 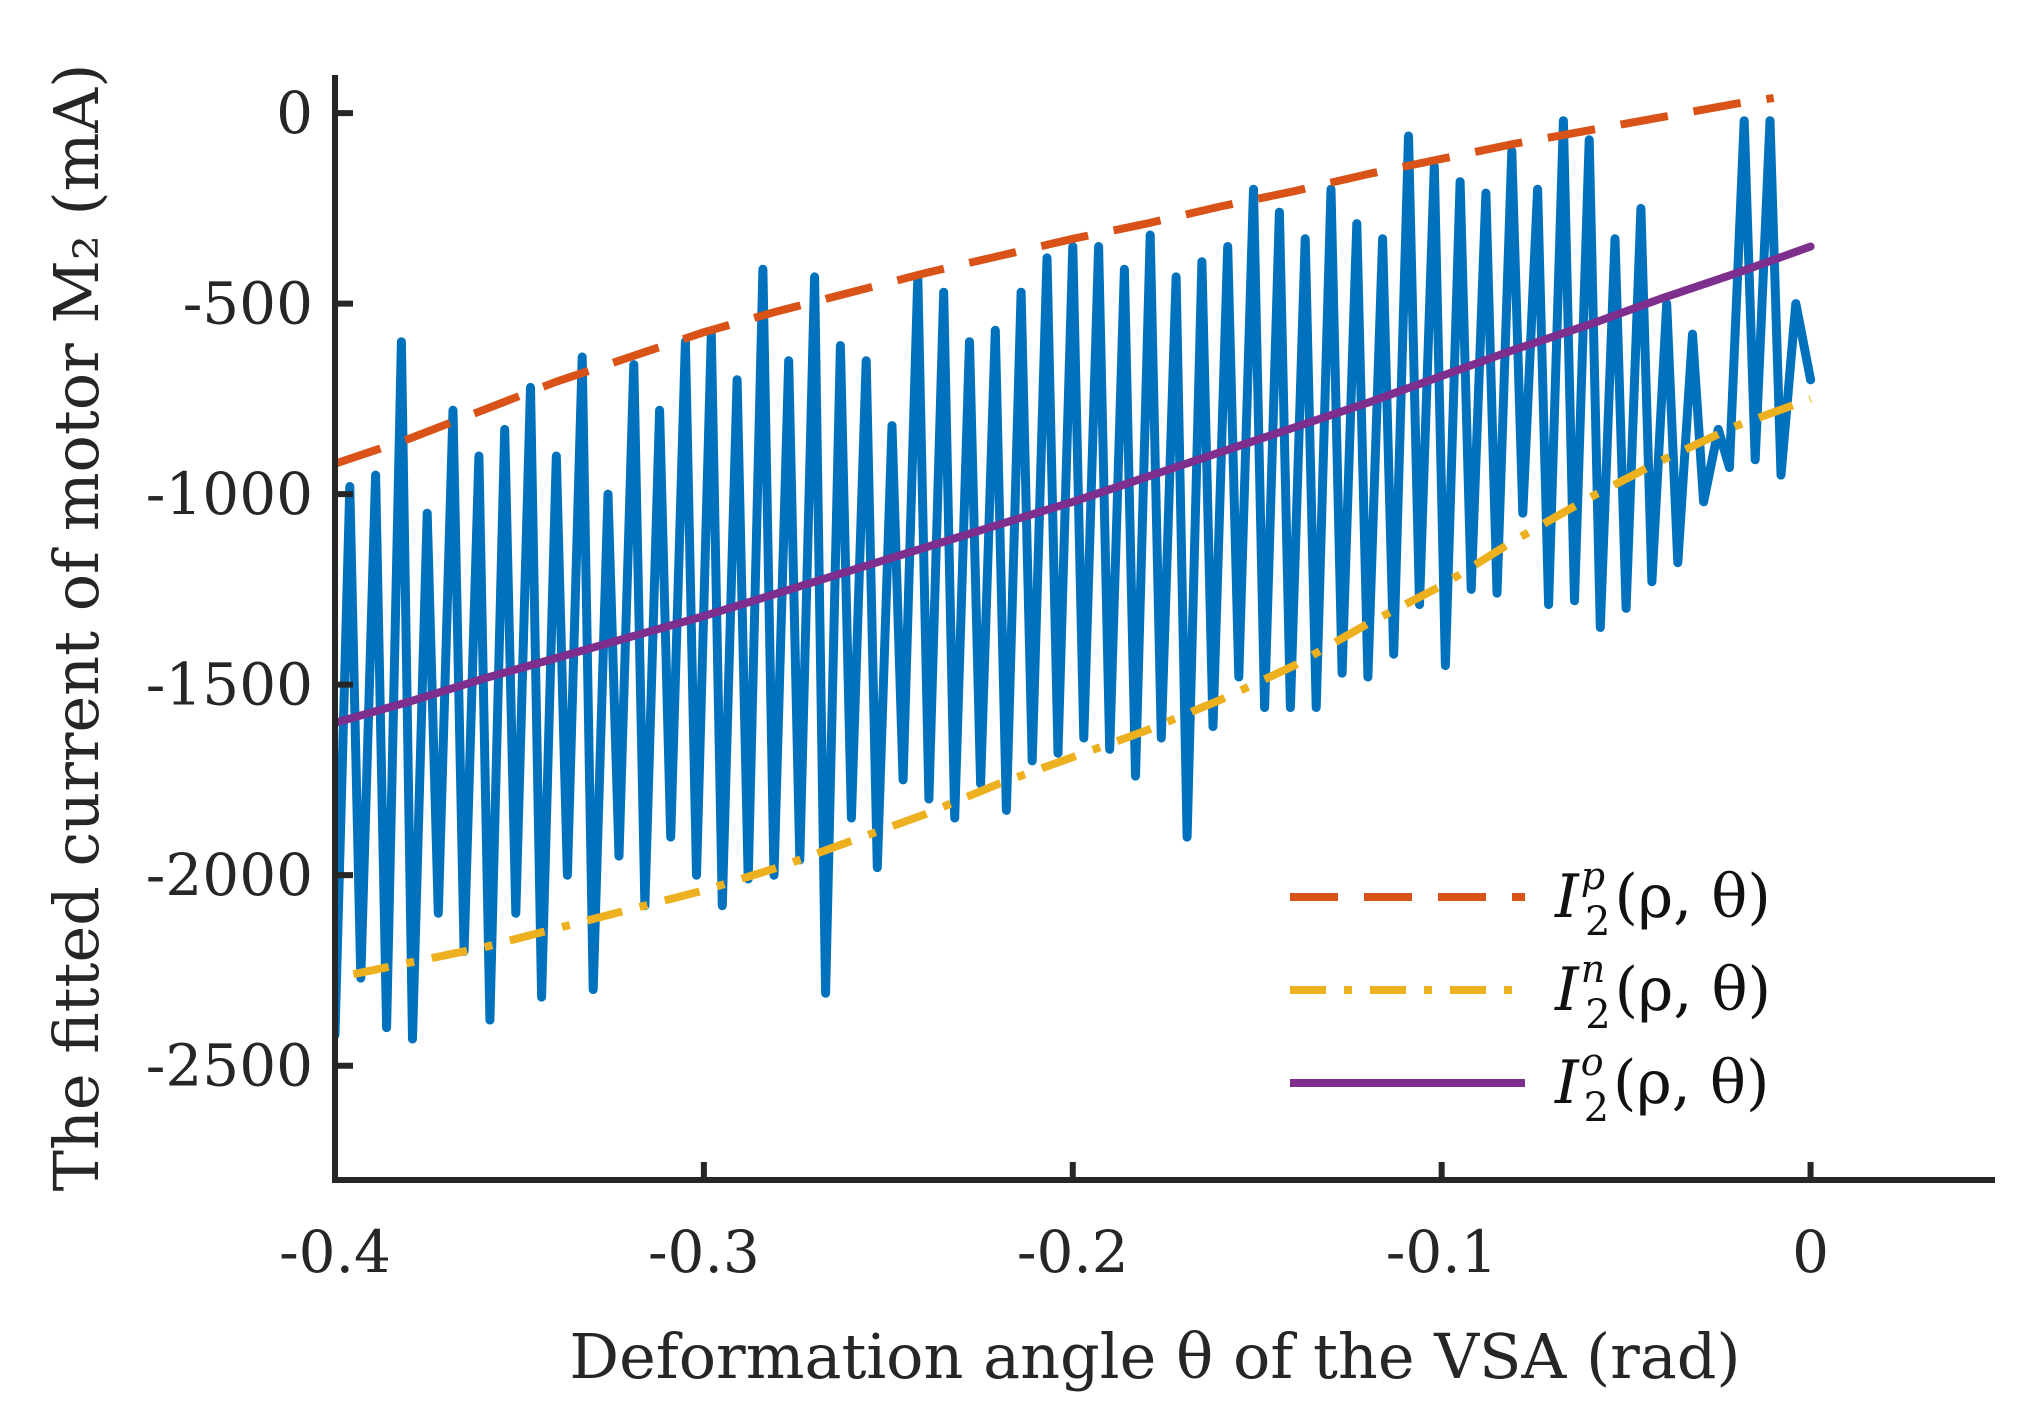 What do you see at coordinates (76, 628) in the screenshot?
I see `y-axis-title: The fitted current of motor M₂ (mA)` at bounding box center [76, 628].